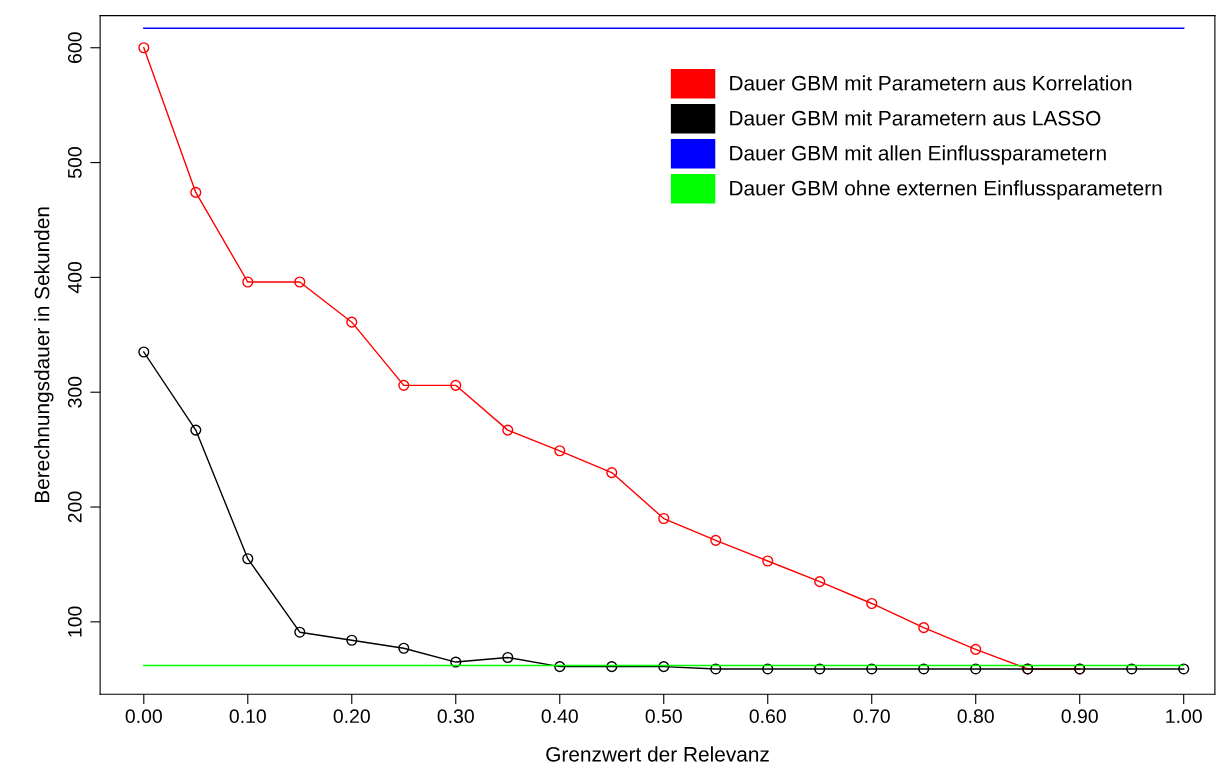 The width and height of the screenshot is (1221, 780). What do you see at coordinates (767, 716) in the screenshot?
I see `x-tick-label: 0.60` at bounding box center [767, 716].